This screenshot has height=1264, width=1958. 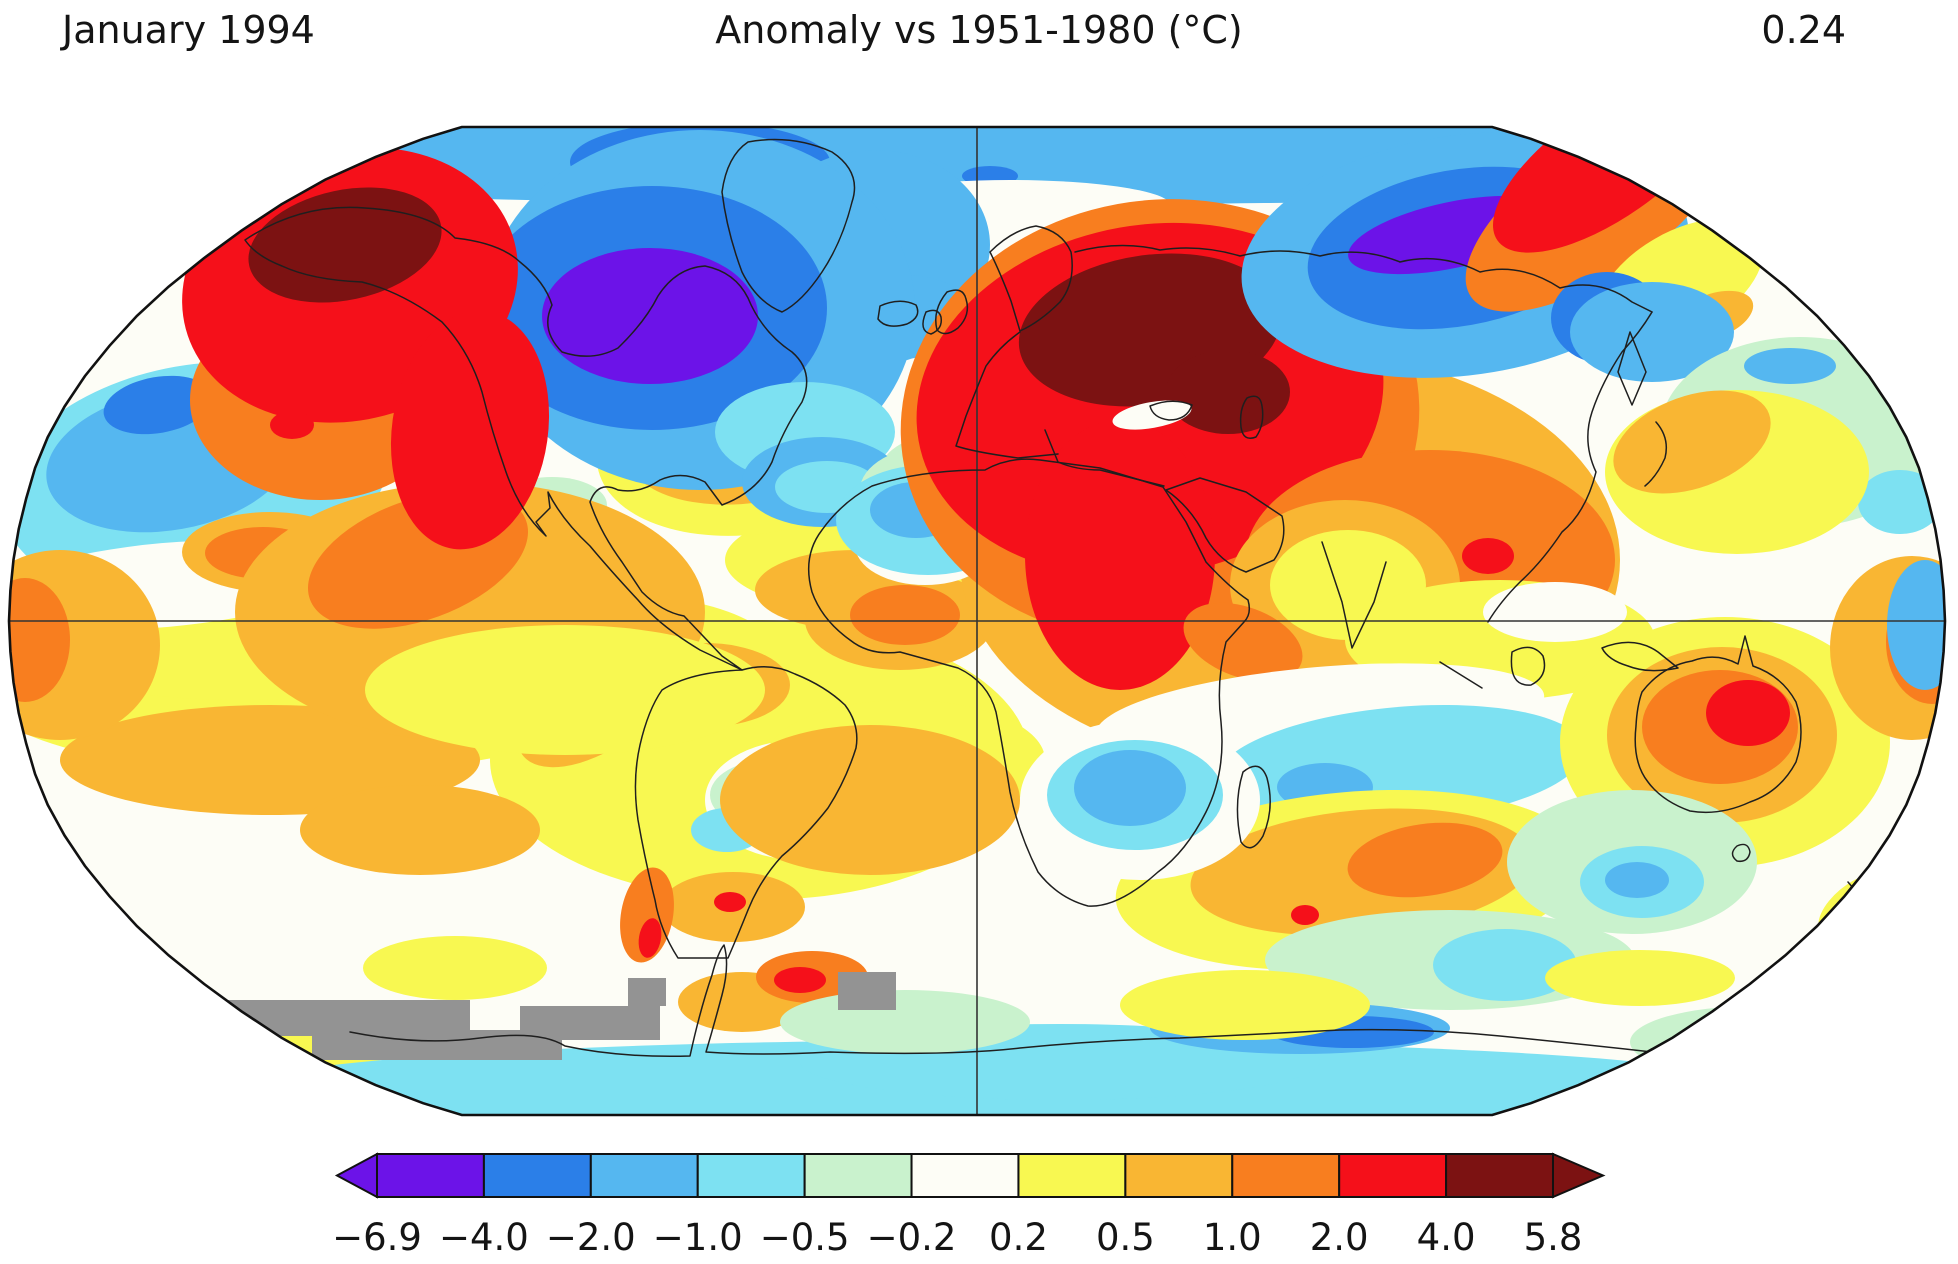 I want to click on colorbar-tick-label: 2.0, so click(x=1339, y=1237).